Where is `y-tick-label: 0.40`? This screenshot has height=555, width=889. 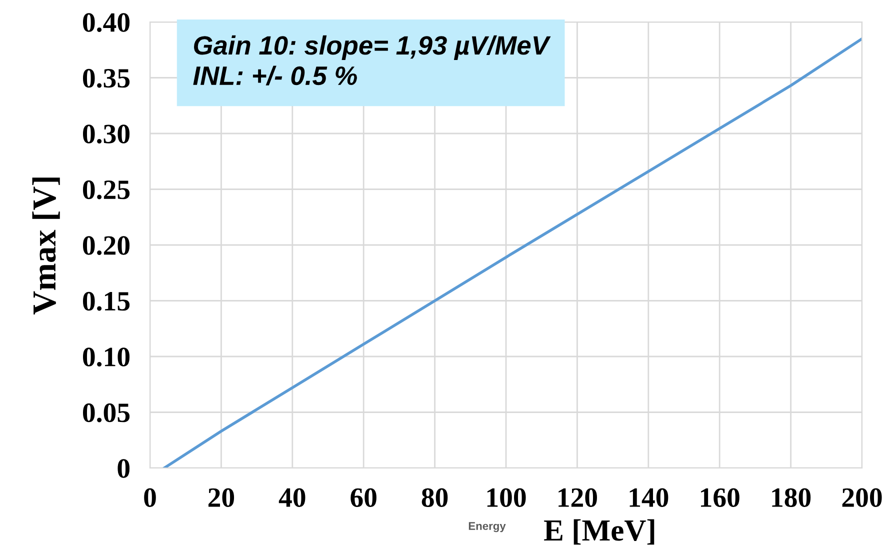 y-tick-label: 0.40 is located at coordinates (106, 22).